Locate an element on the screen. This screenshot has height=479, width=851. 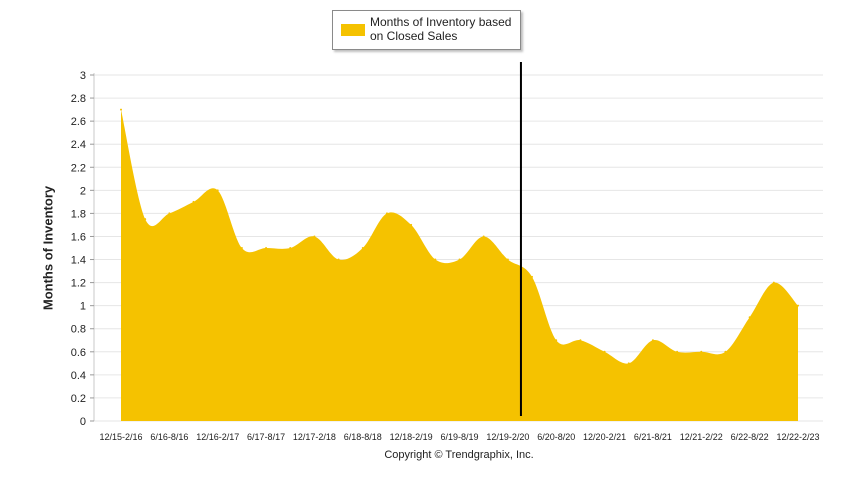
y-tick-label: 1.2 is located at coordinates (78, 284).